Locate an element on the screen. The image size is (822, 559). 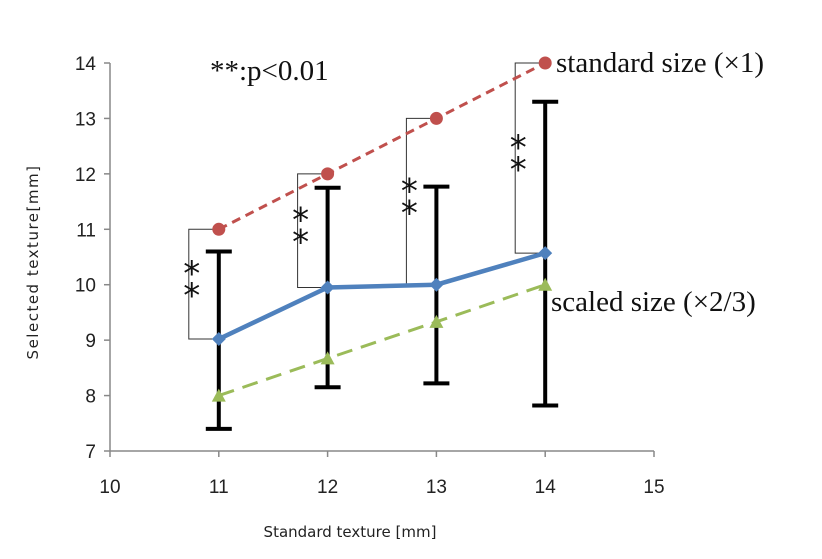
y-tick-label: 13 is located at coordinates (85, 119).